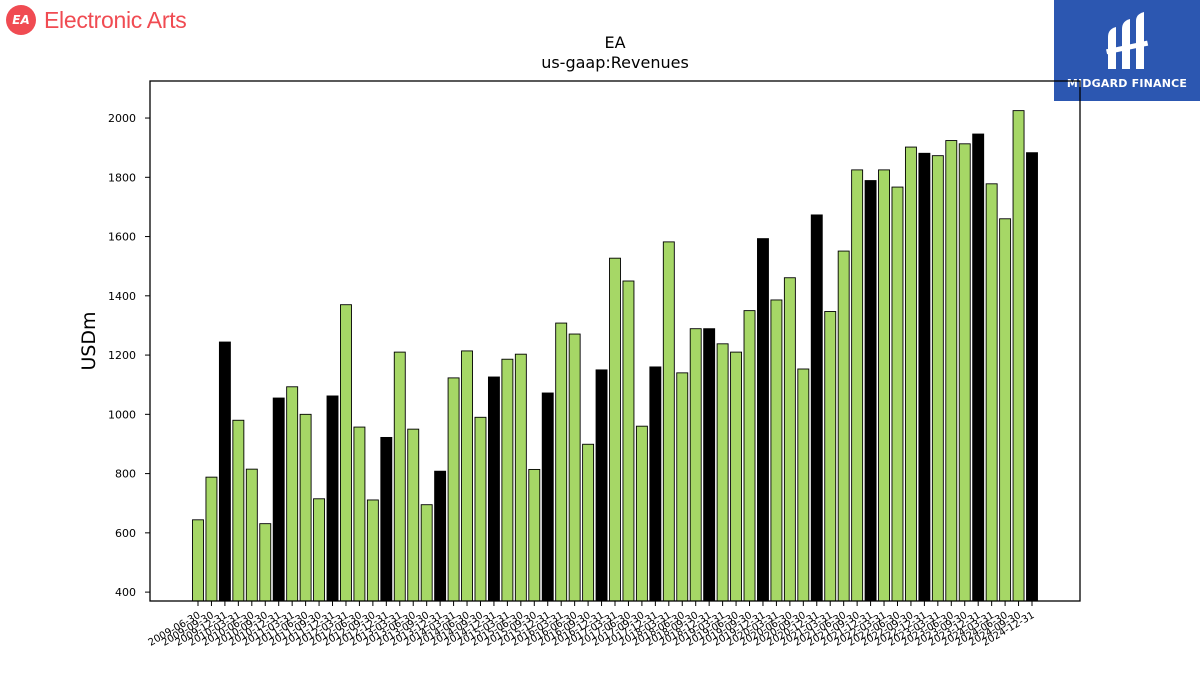  I want to click on y-tick-label: 1000, so click(122, 414).